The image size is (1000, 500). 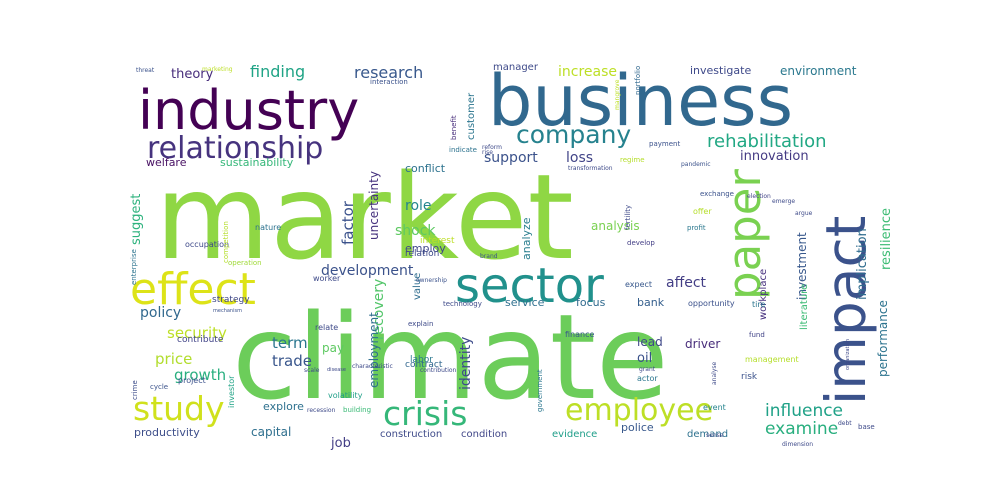 What do you see at coordinates (759, 196) in the screenshot?
I see `word-election: election` at bounding box center [759, 196].